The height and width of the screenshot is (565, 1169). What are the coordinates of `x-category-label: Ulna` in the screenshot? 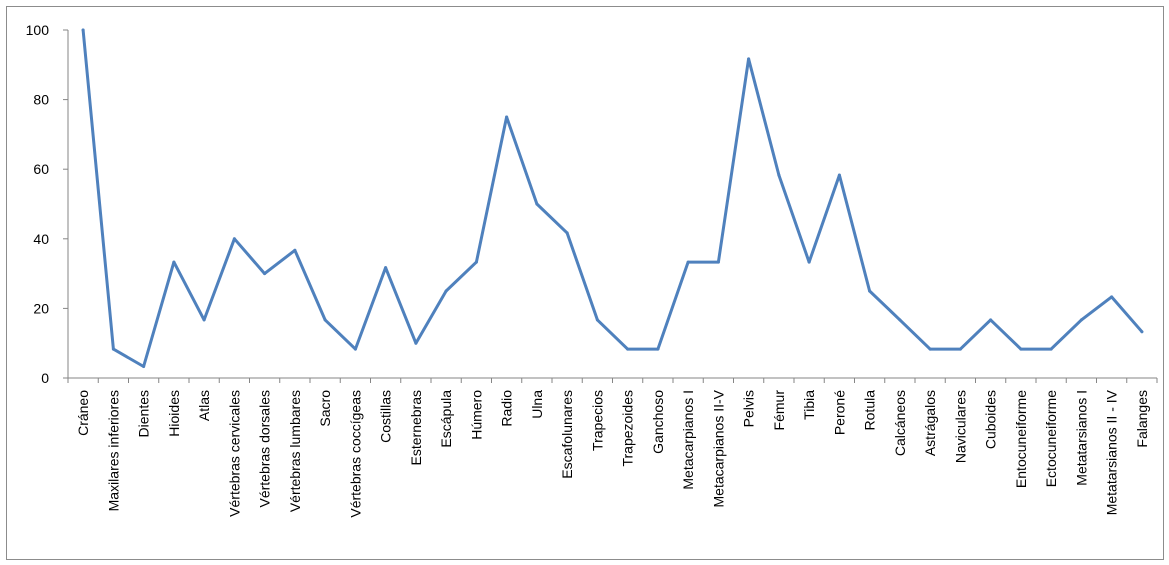 It's located at (537, 404).